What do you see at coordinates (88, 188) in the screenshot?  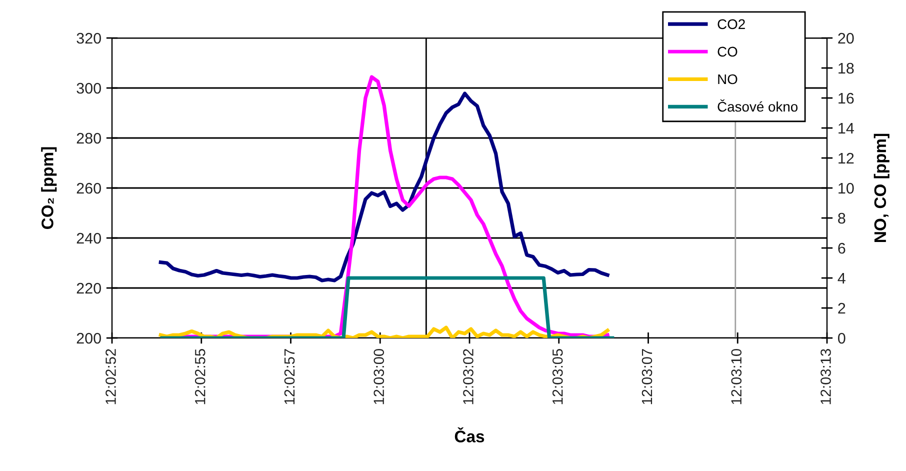 I see `y-tick-label: 260` at bounding box center [88, 188].